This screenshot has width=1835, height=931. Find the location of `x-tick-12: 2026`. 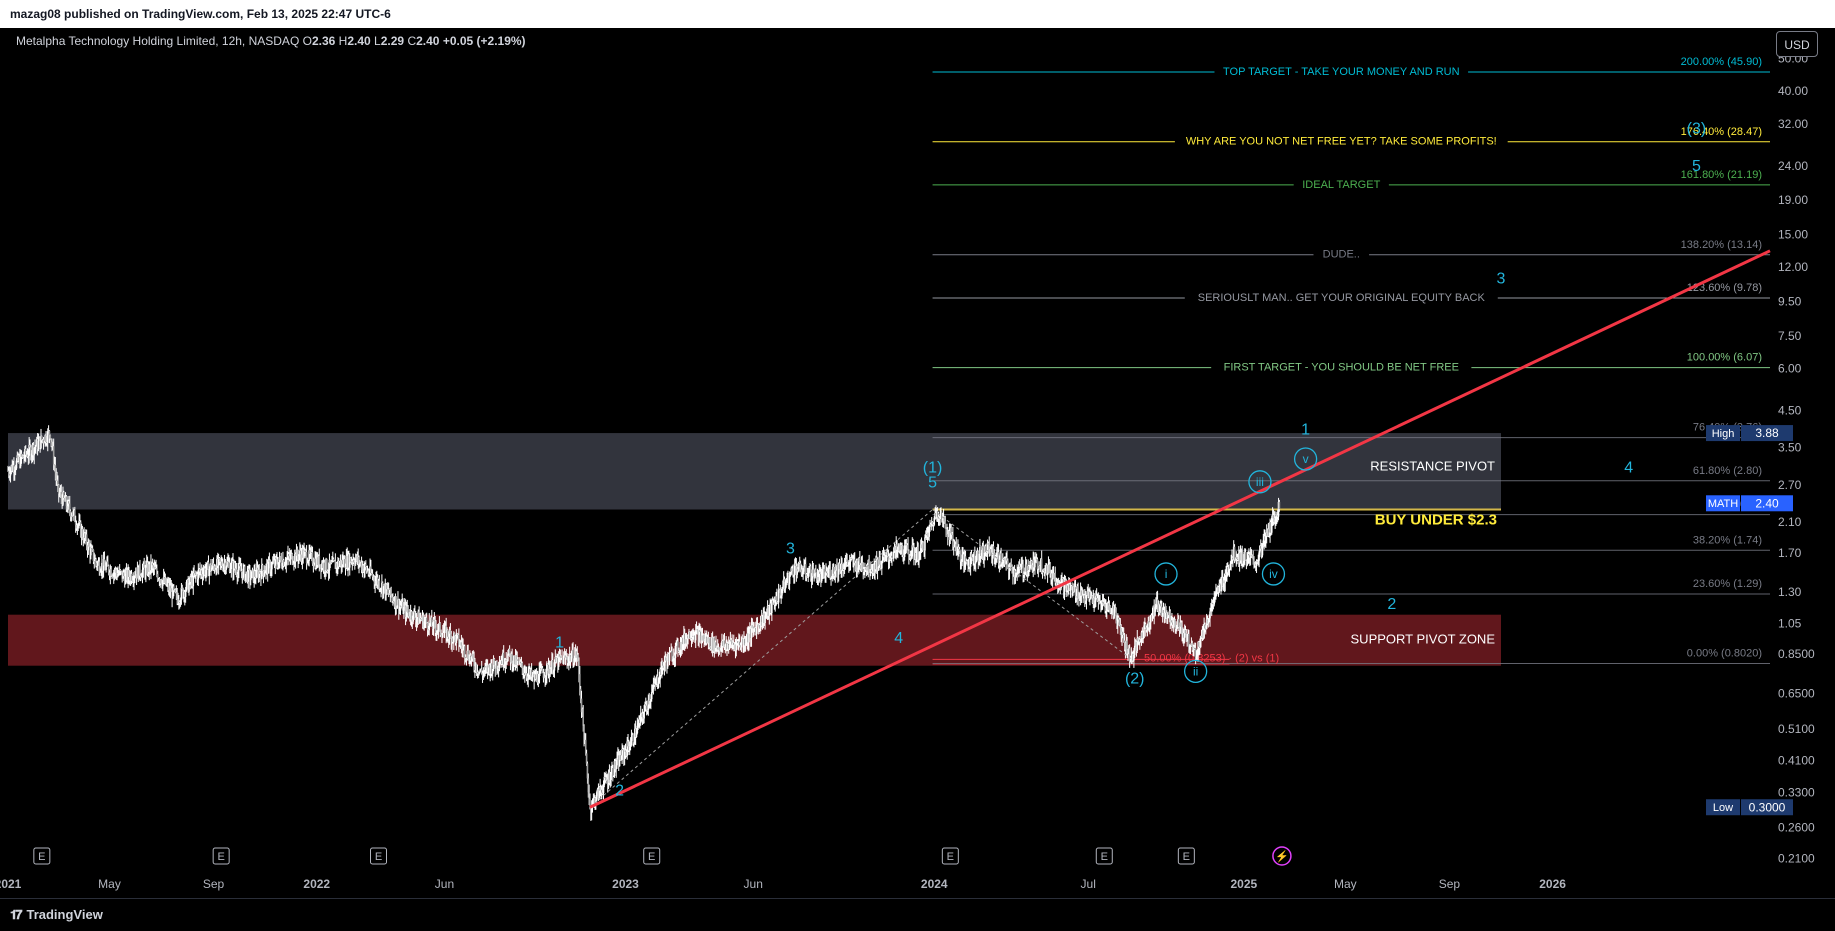

x-tick-12: 2026 is located at coordinates (1552, 884).